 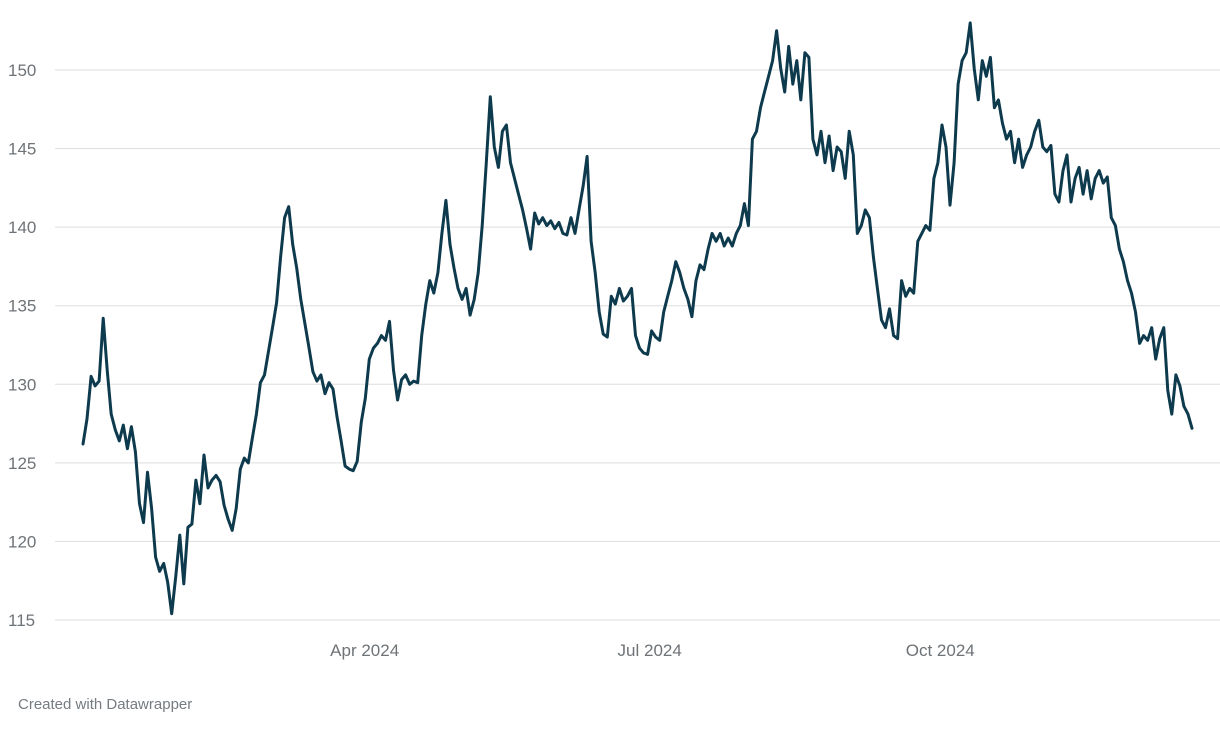 I want to click on y-tick-label: 115, so click(x=21, y=620).